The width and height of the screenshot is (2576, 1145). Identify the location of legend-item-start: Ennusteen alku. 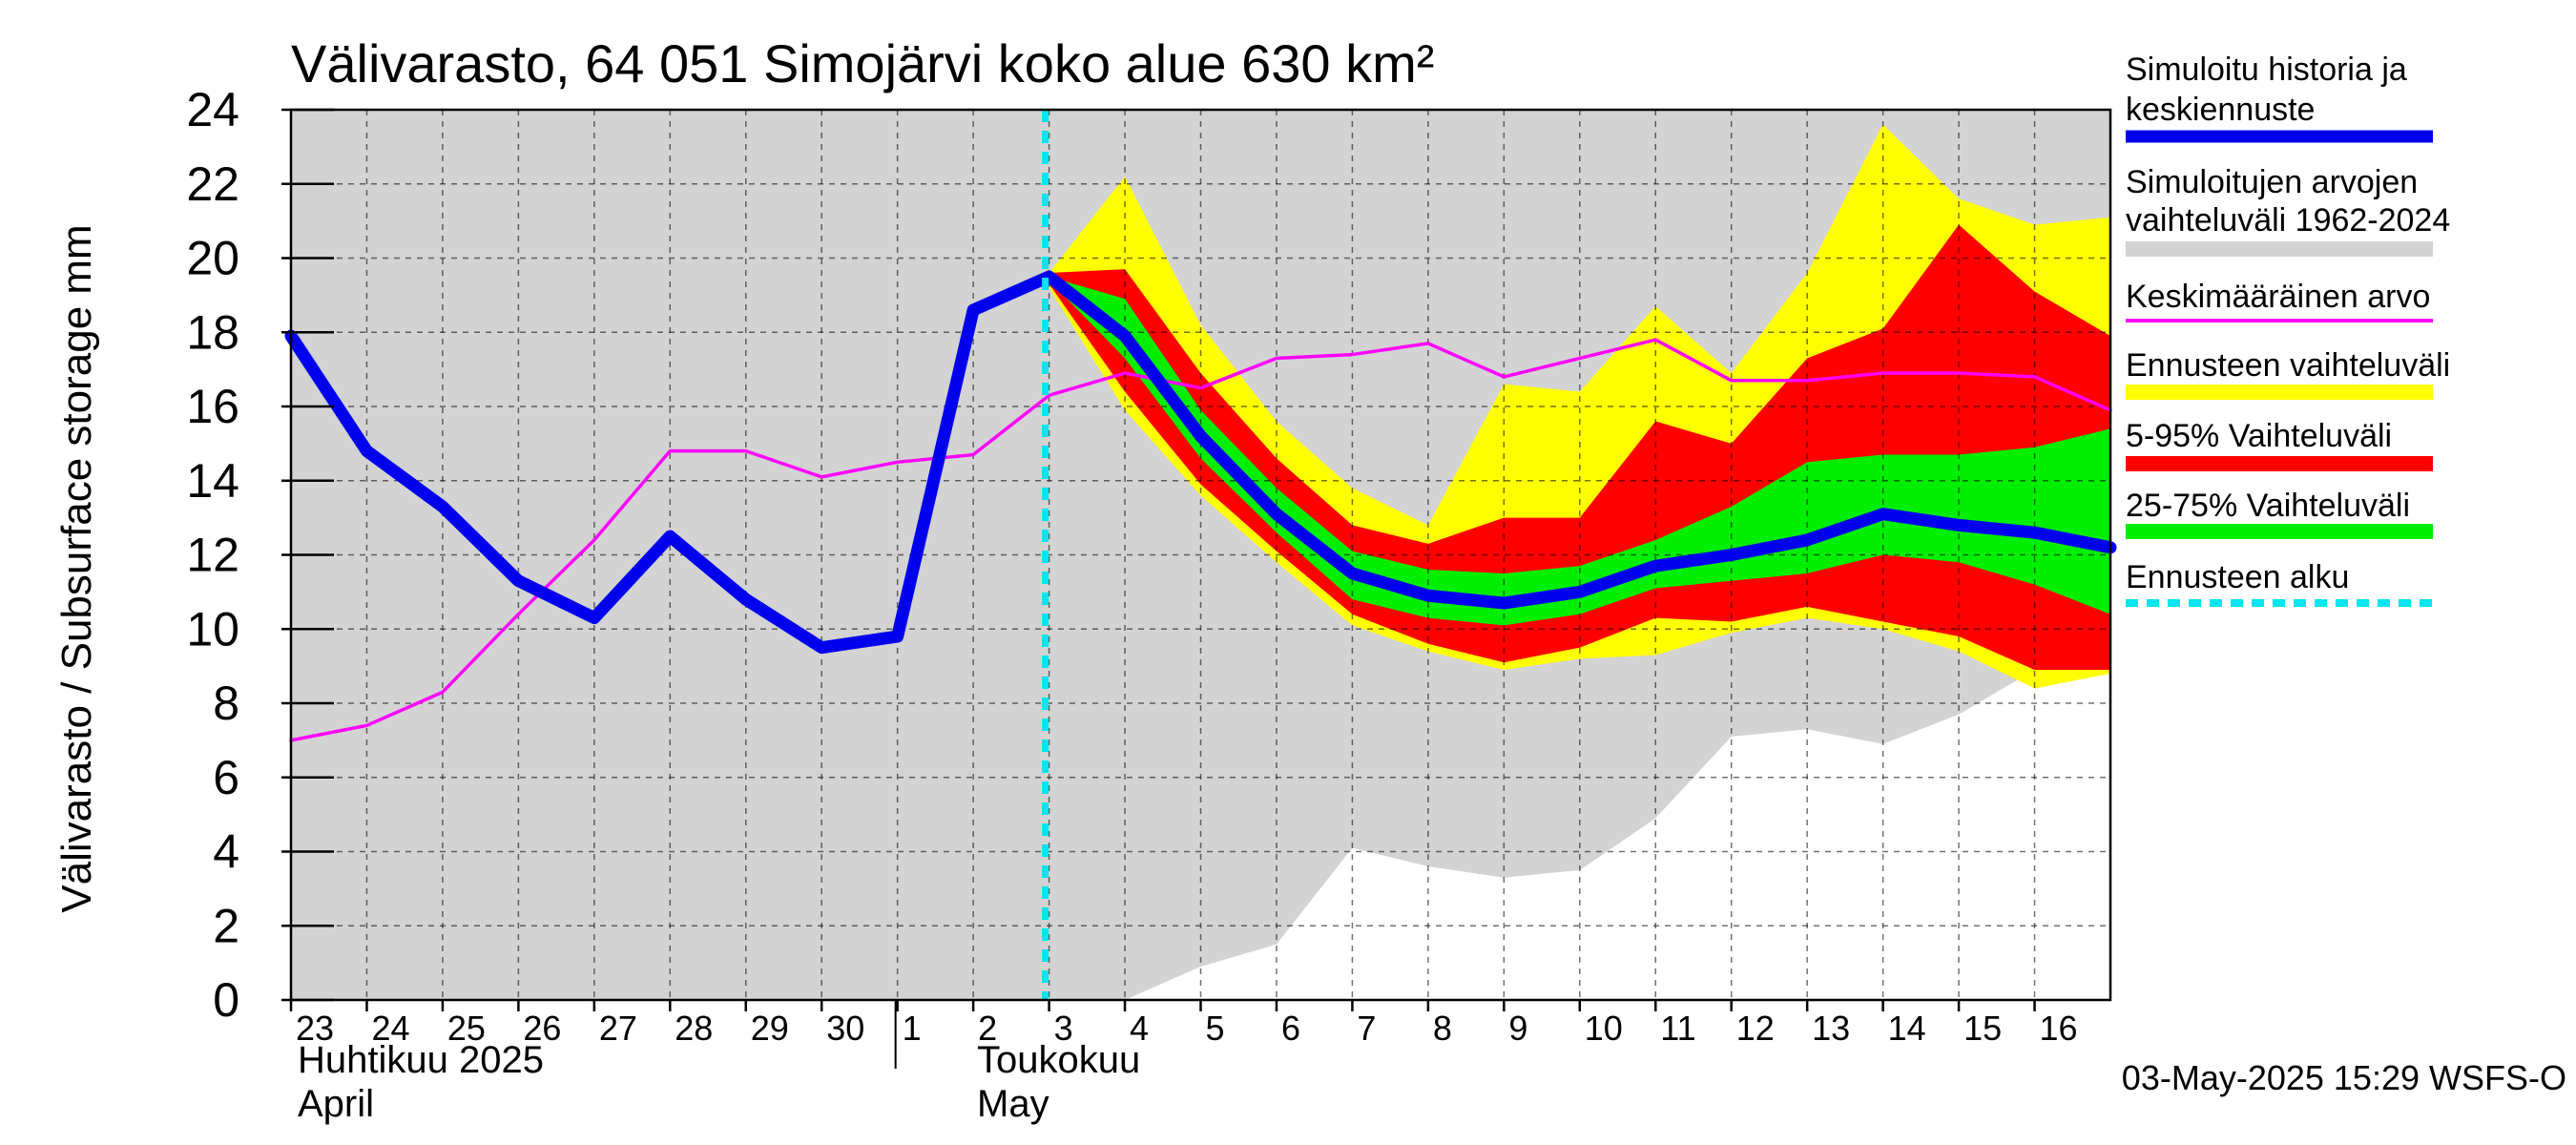
(2279, 583).